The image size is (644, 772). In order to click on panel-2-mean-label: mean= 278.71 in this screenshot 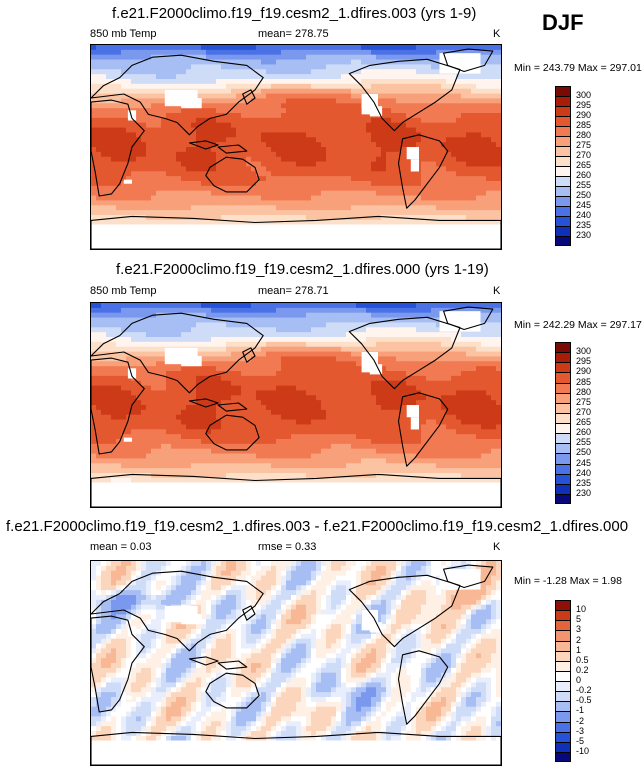, I will do `click(293, 291)`.